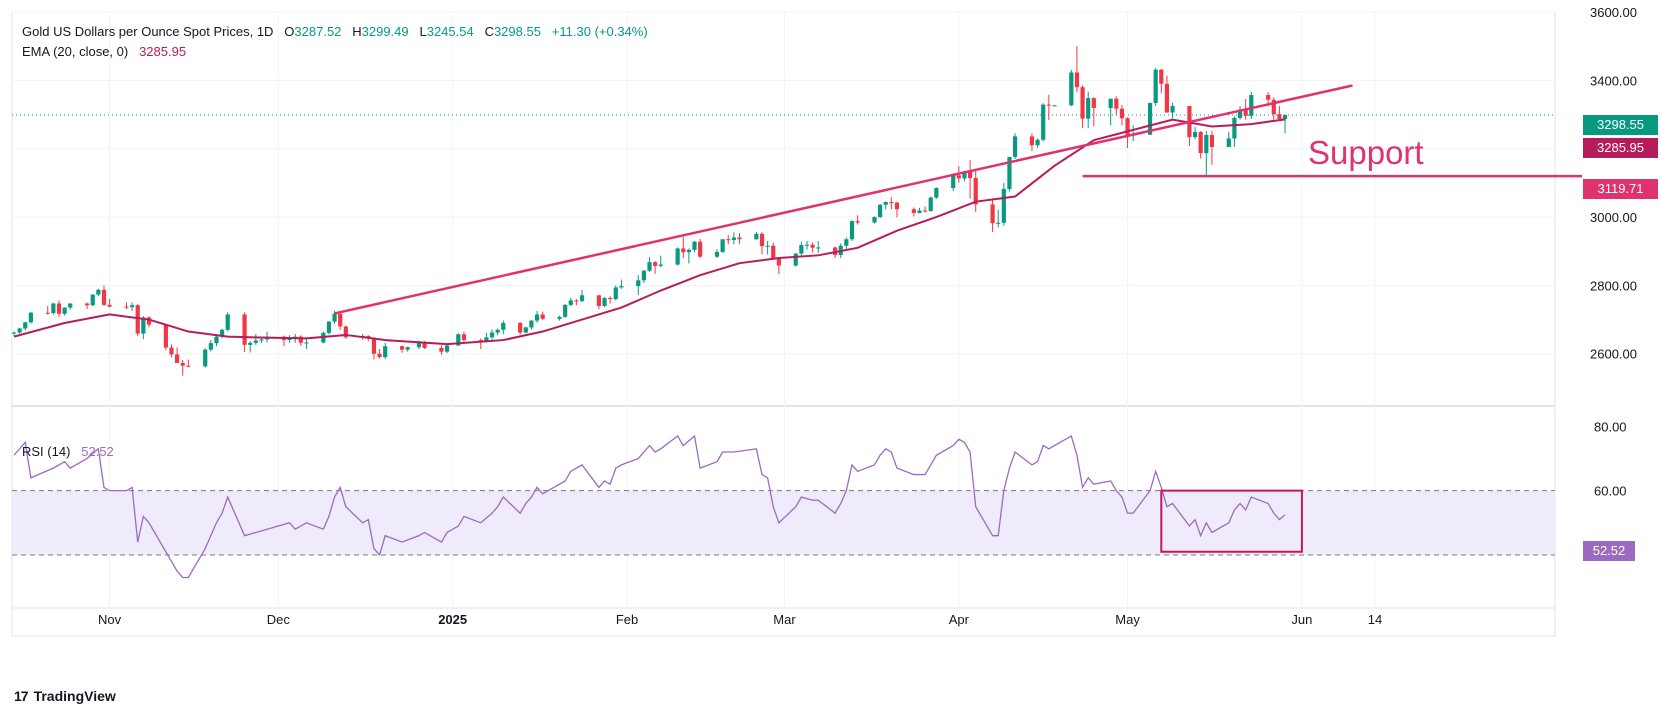 This screenshot has height=718, width=1661. Describe the element at coordinates (68, 451) in the screenshot. I see `rsi-legend: RSI (14) 52.52` at that location.